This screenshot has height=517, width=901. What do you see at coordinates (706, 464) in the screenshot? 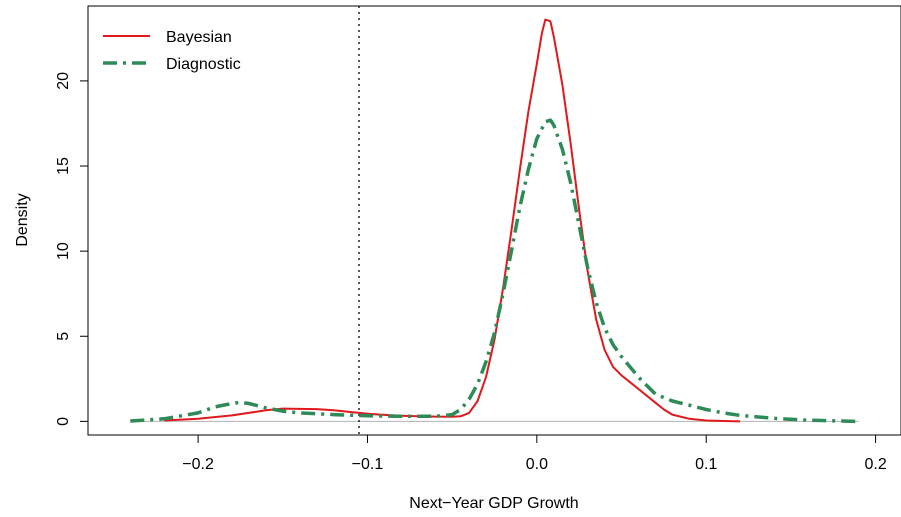
I see `x-tick-label: 0.1` at bounding box center [706, 464].